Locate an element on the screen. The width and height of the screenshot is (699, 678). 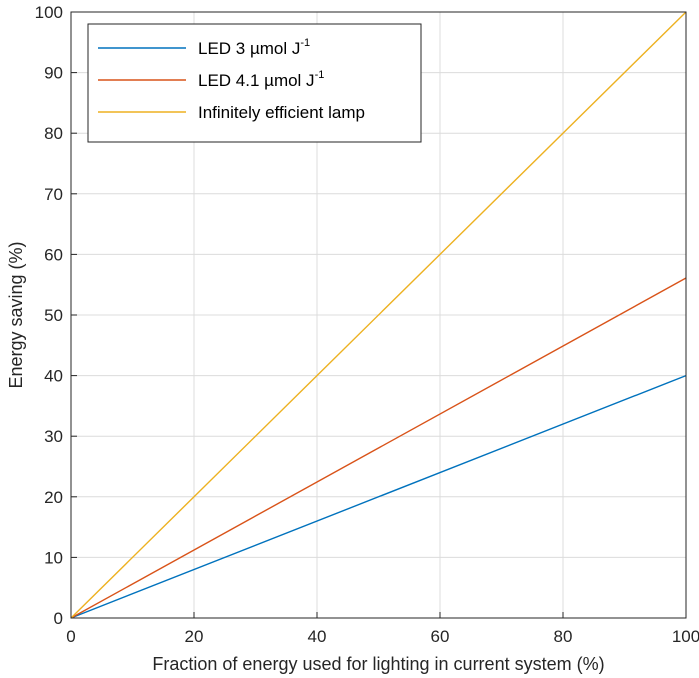
y-tick-label: 30 is located at coordinates (53, 436).